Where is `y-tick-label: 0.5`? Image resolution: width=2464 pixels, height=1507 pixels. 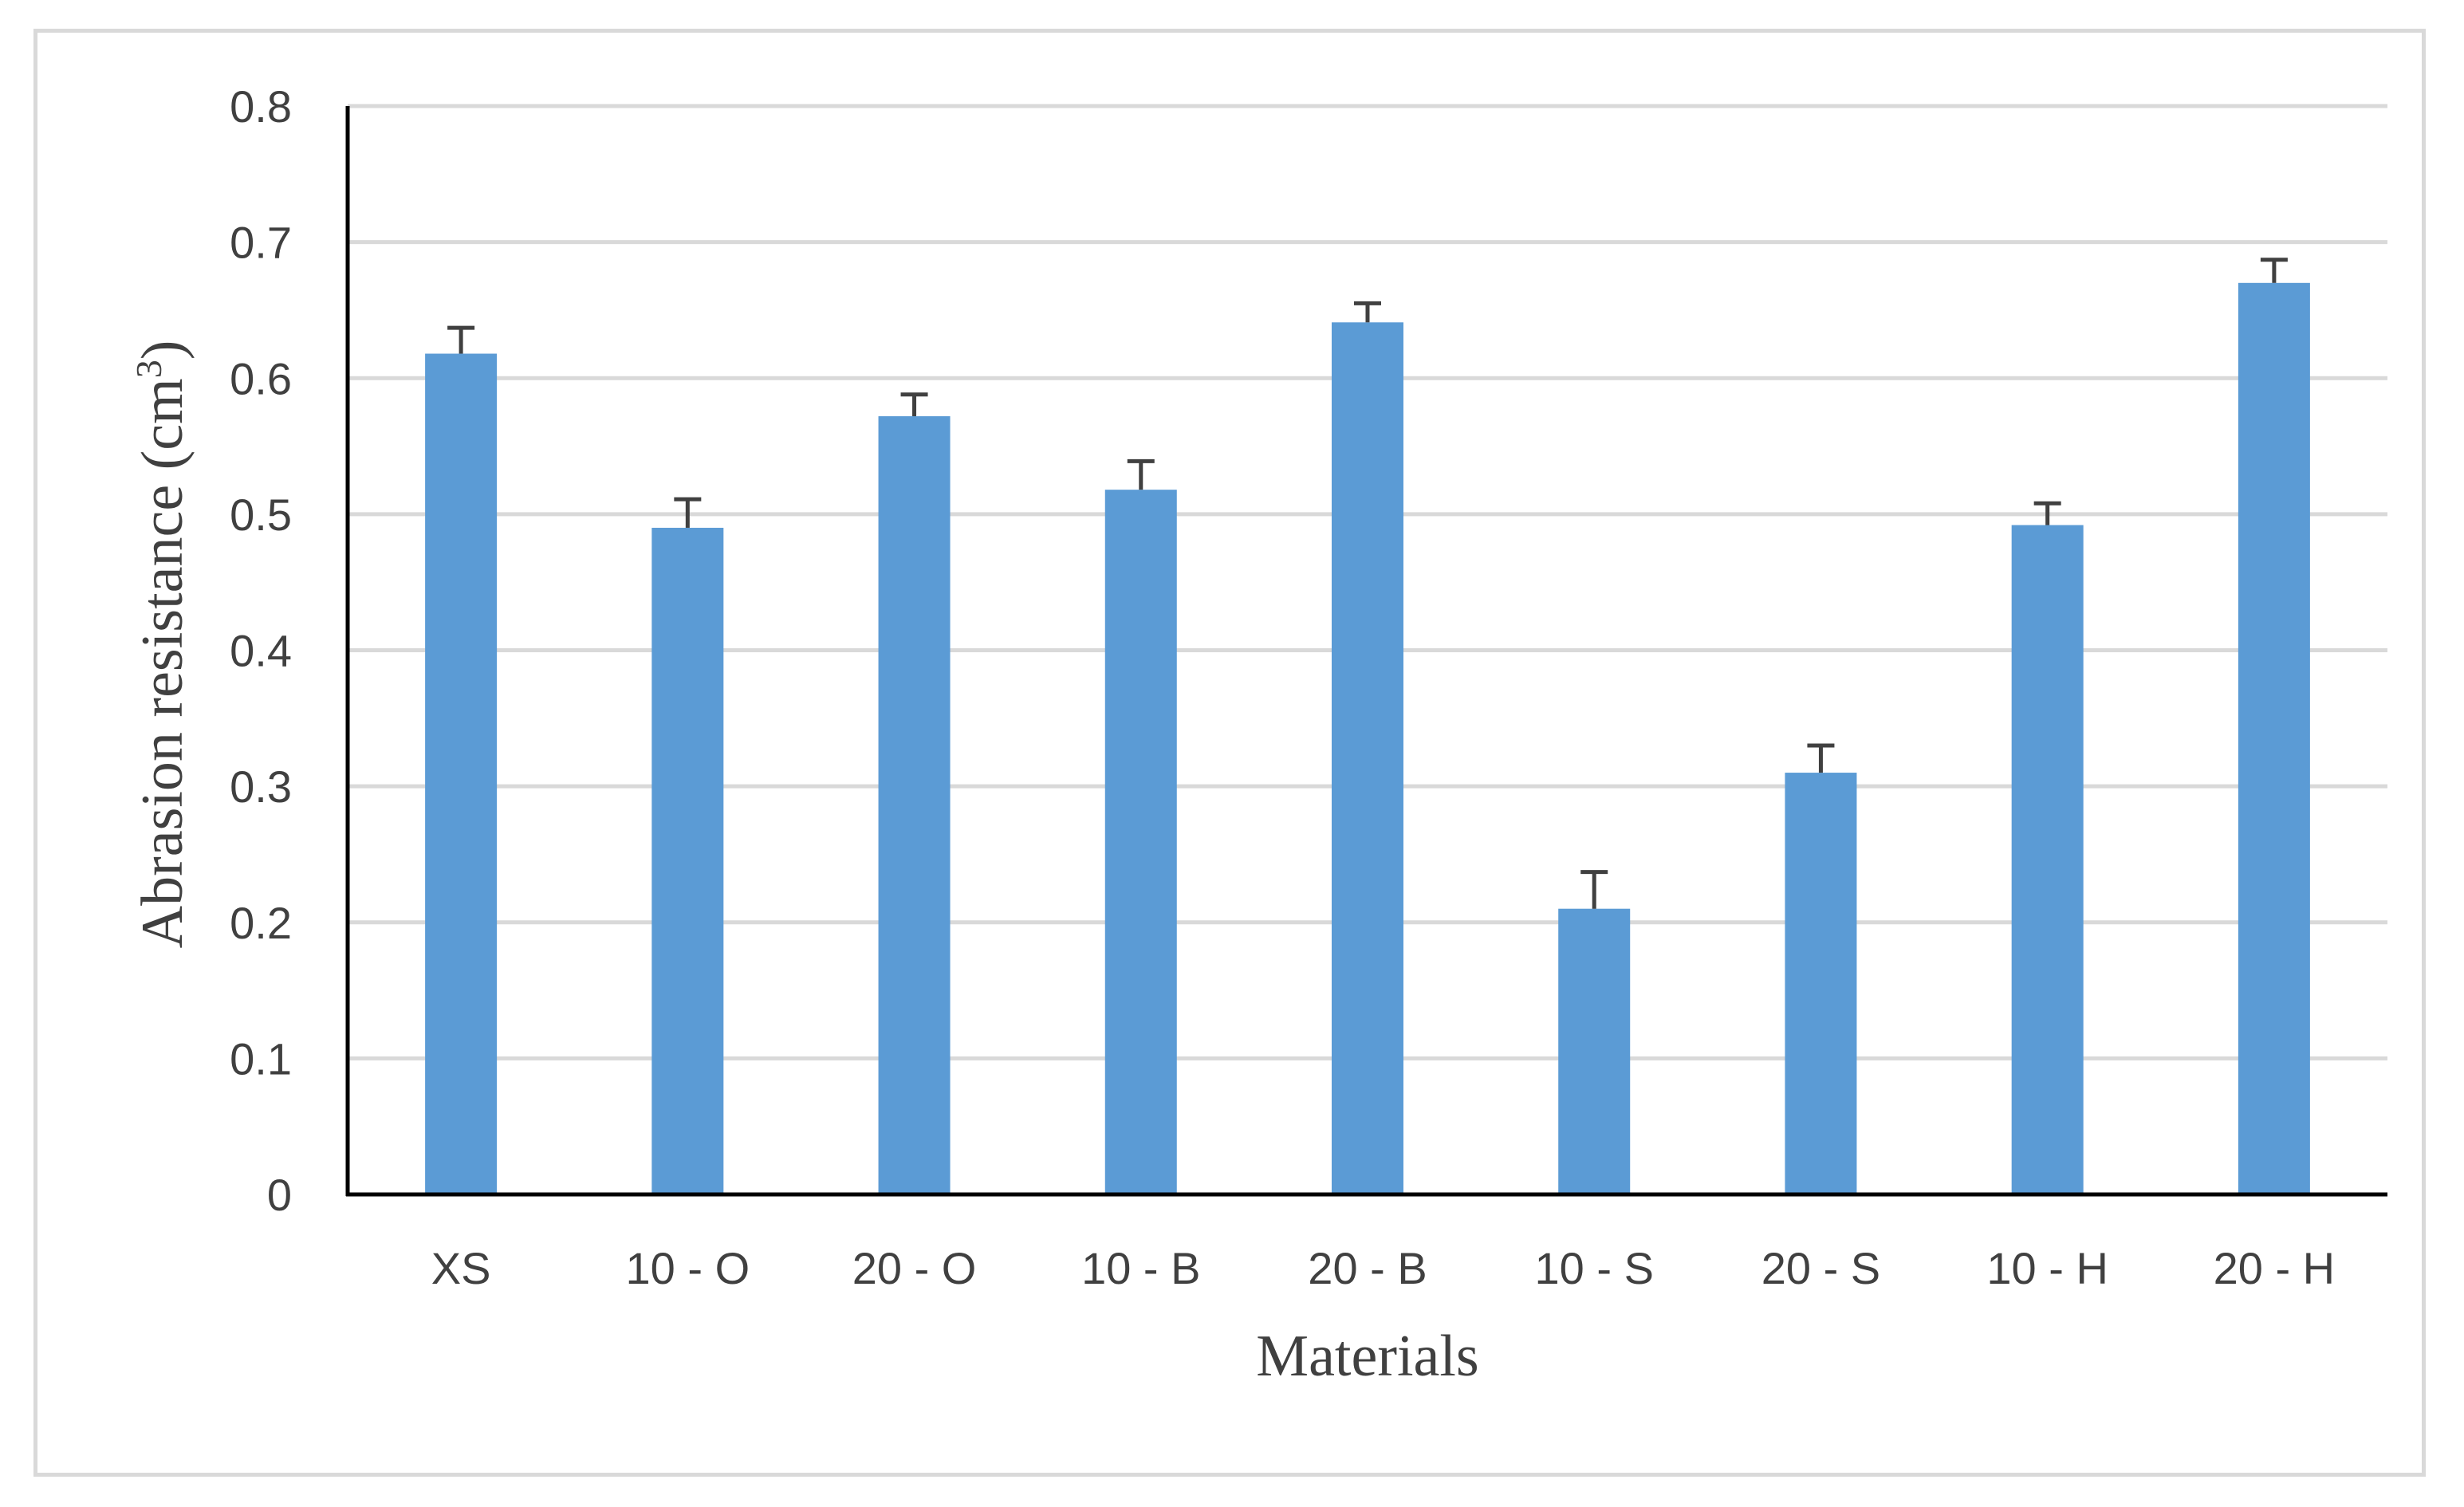
y-tick-label: 0.5 is located at coordinates (261, 515).